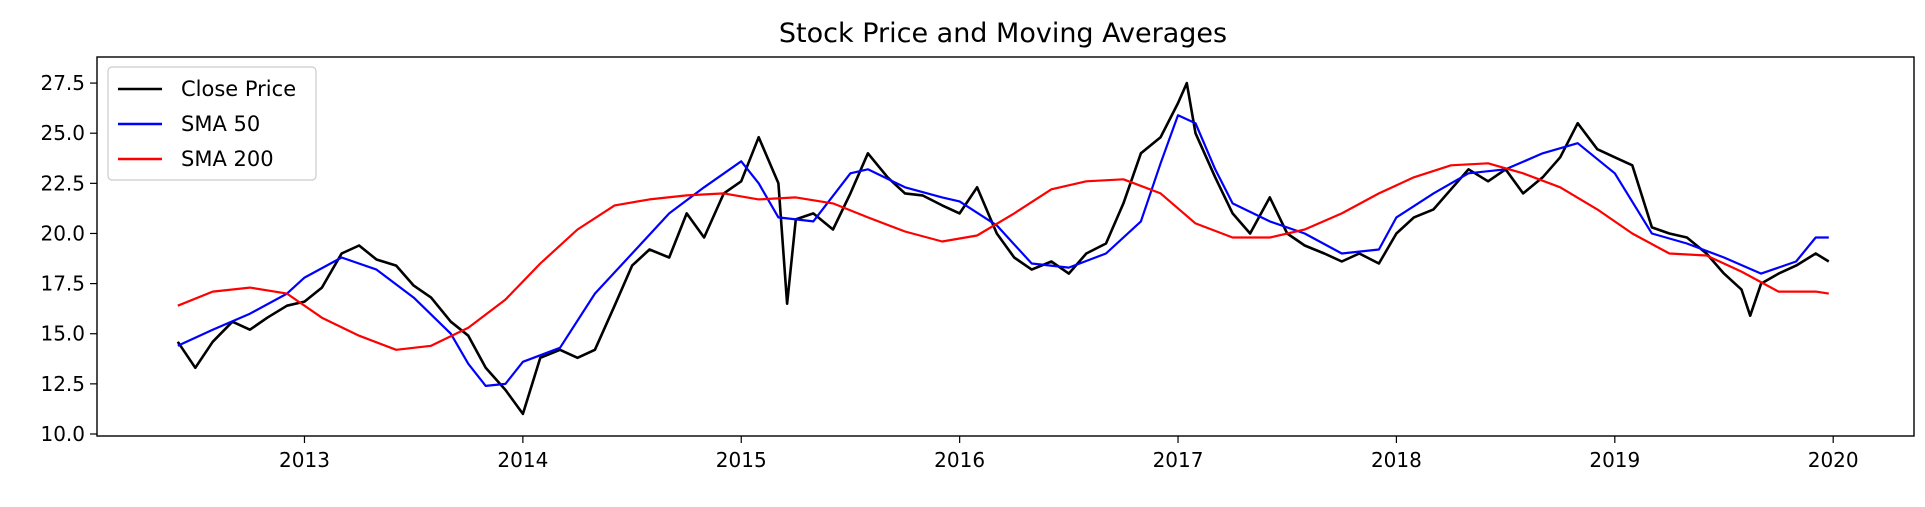  What do you see at coordinates (1833, 460) in the screenshot?
I see `x-tick-label: 2020` at bounding box center [1833, 460].